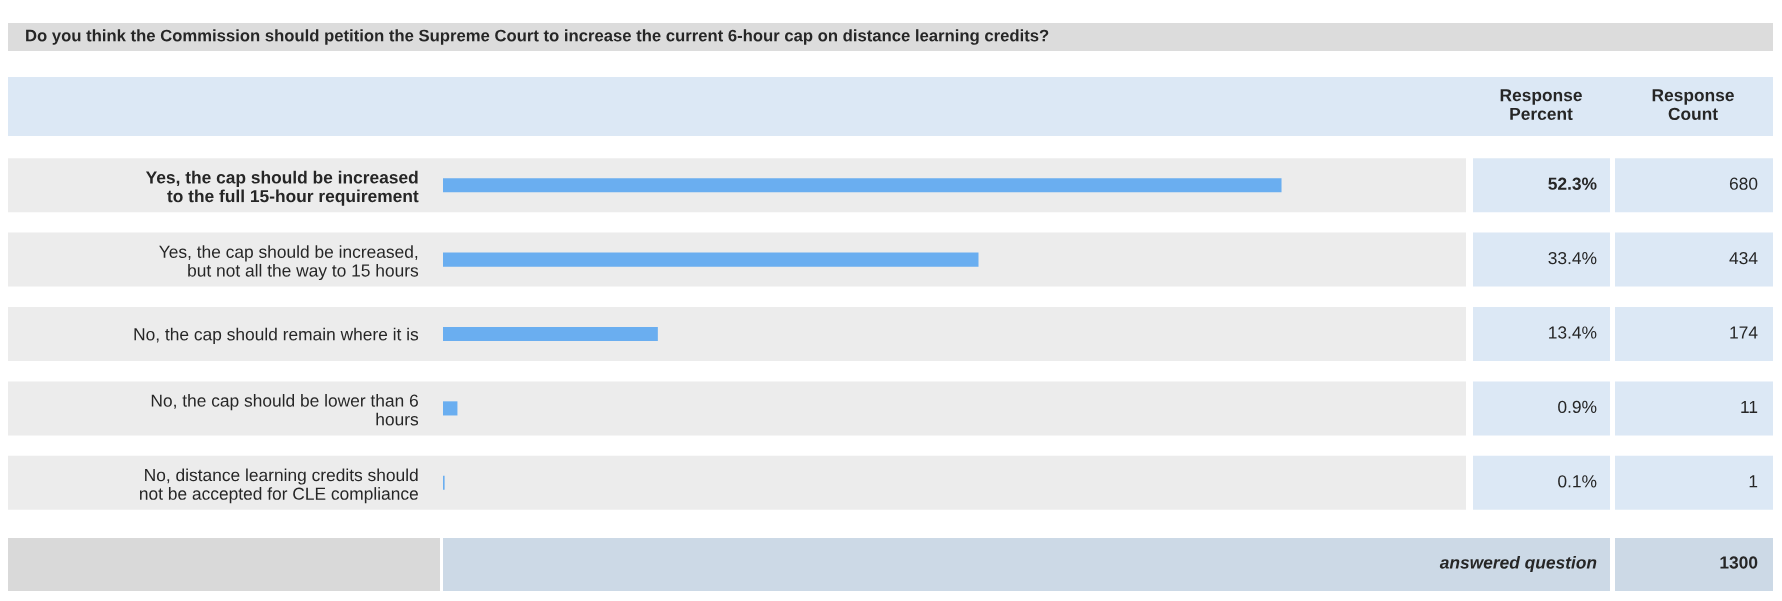 The height and width of the screenshot is (601, 1782). I want to click on y-tick-label: No, the cap should be lower than 6 hours, so click(285, 410).